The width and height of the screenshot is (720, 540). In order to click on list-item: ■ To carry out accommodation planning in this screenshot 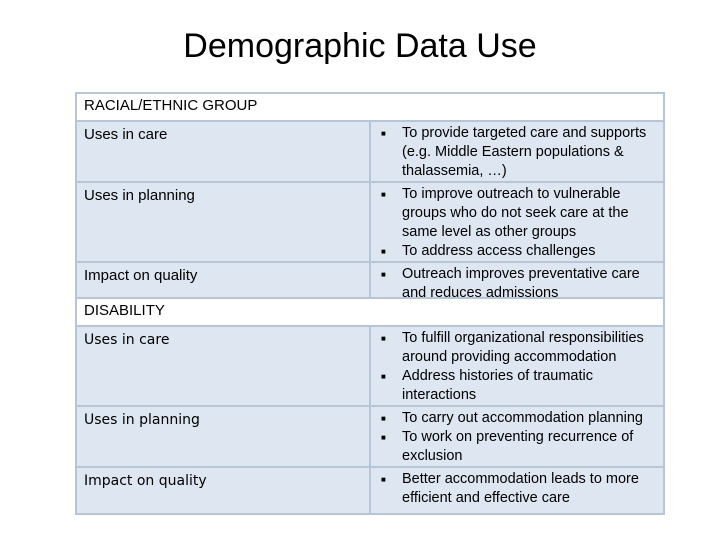, I will do `click(518, 418)`.